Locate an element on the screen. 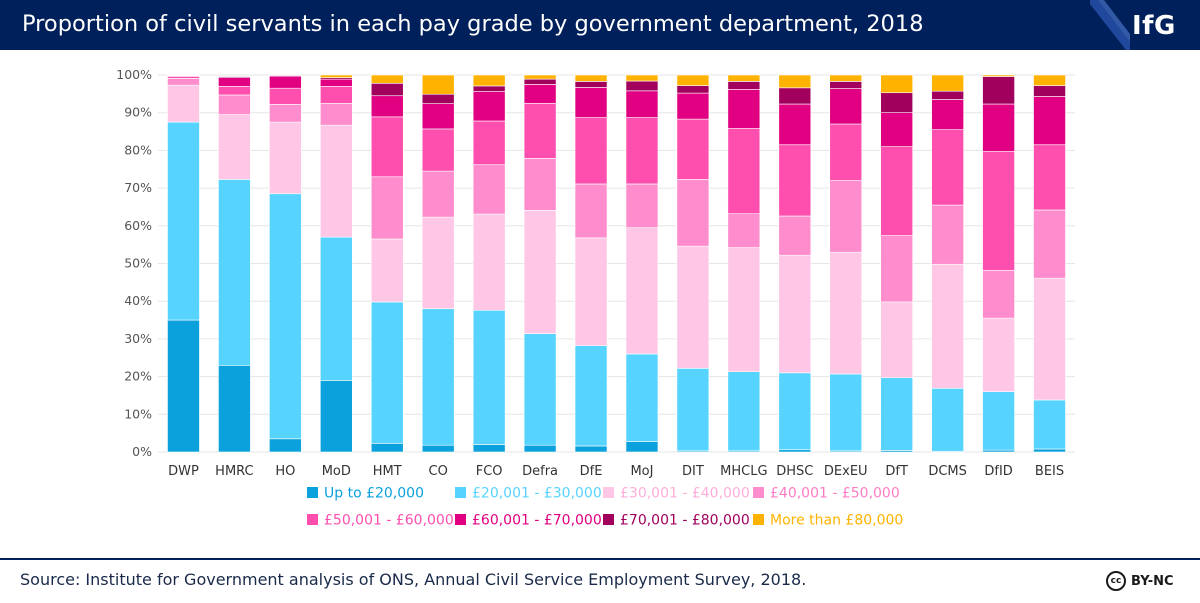 This screenshot has height=603, width=1200. x-category-label: HMT is located at coordinates (387, 471).